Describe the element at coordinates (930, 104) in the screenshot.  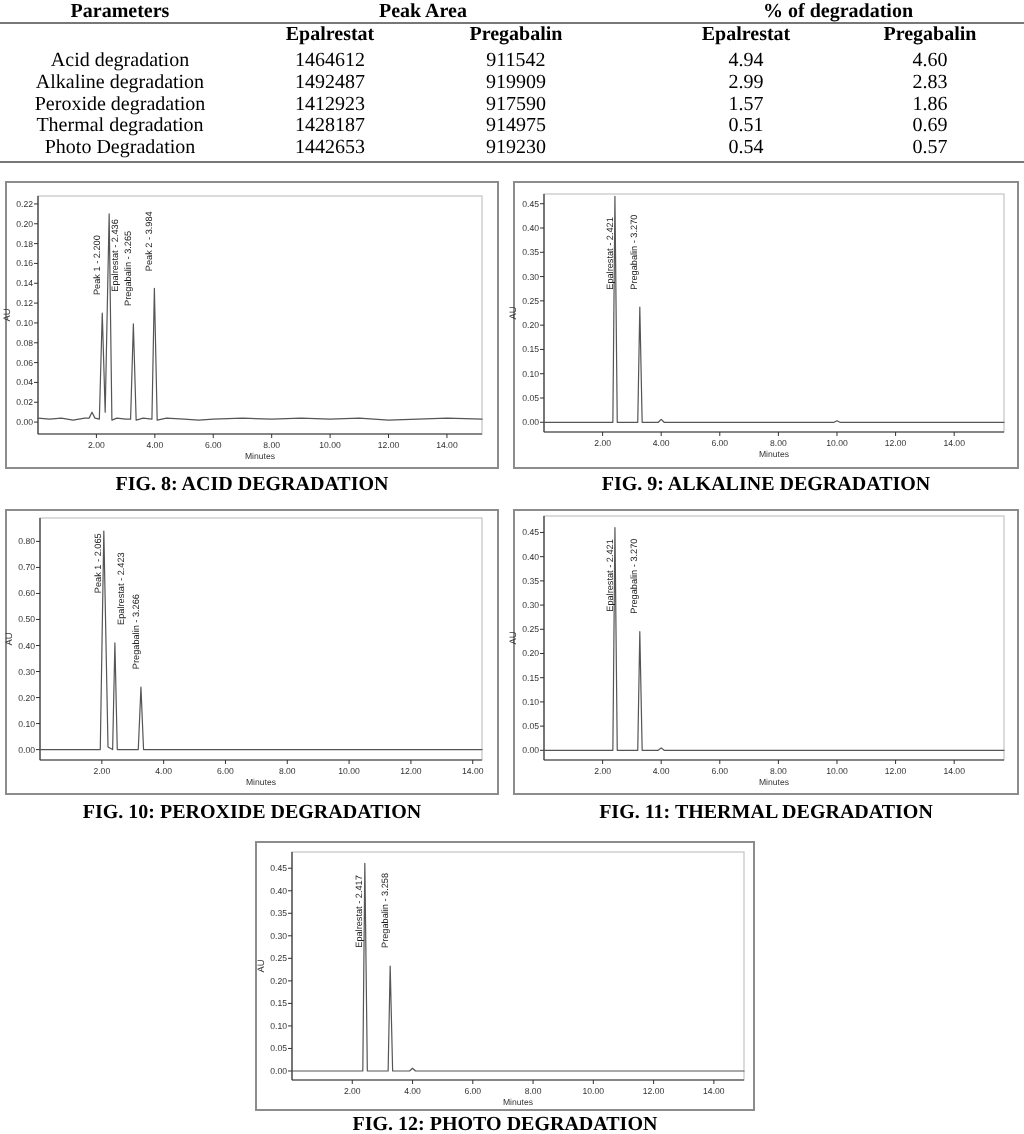
I see `data-label: 1.86` at that location.